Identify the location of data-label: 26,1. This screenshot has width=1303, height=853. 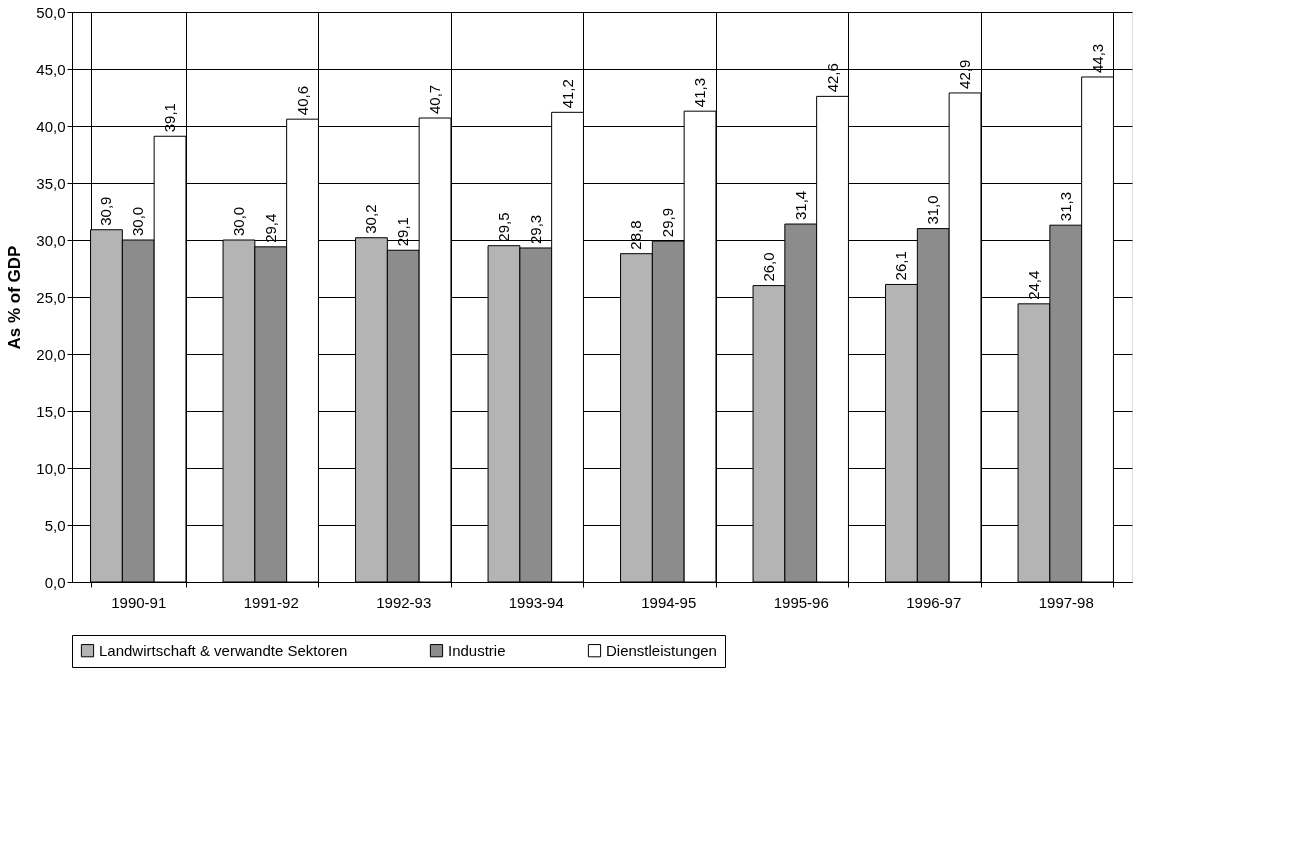
(901, 266).